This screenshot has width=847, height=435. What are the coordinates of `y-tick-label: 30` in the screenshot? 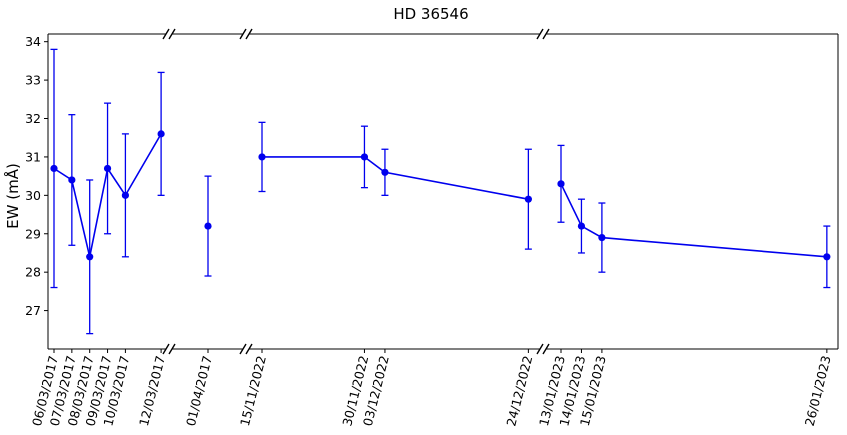 It's located at (33, 195).